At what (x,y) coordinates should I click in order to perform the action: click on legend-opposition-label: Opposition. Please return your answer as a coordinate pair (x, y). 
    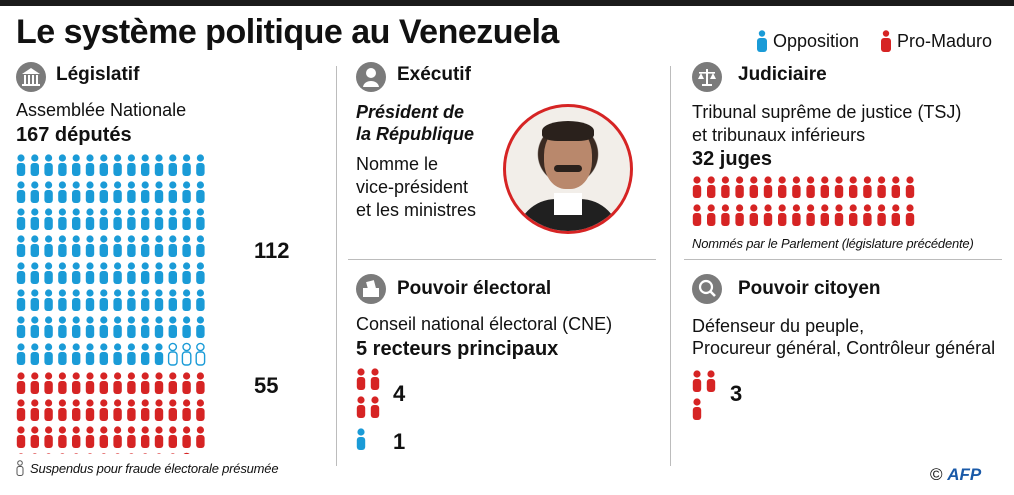
    Looking at the image, I should click on (816, 40).